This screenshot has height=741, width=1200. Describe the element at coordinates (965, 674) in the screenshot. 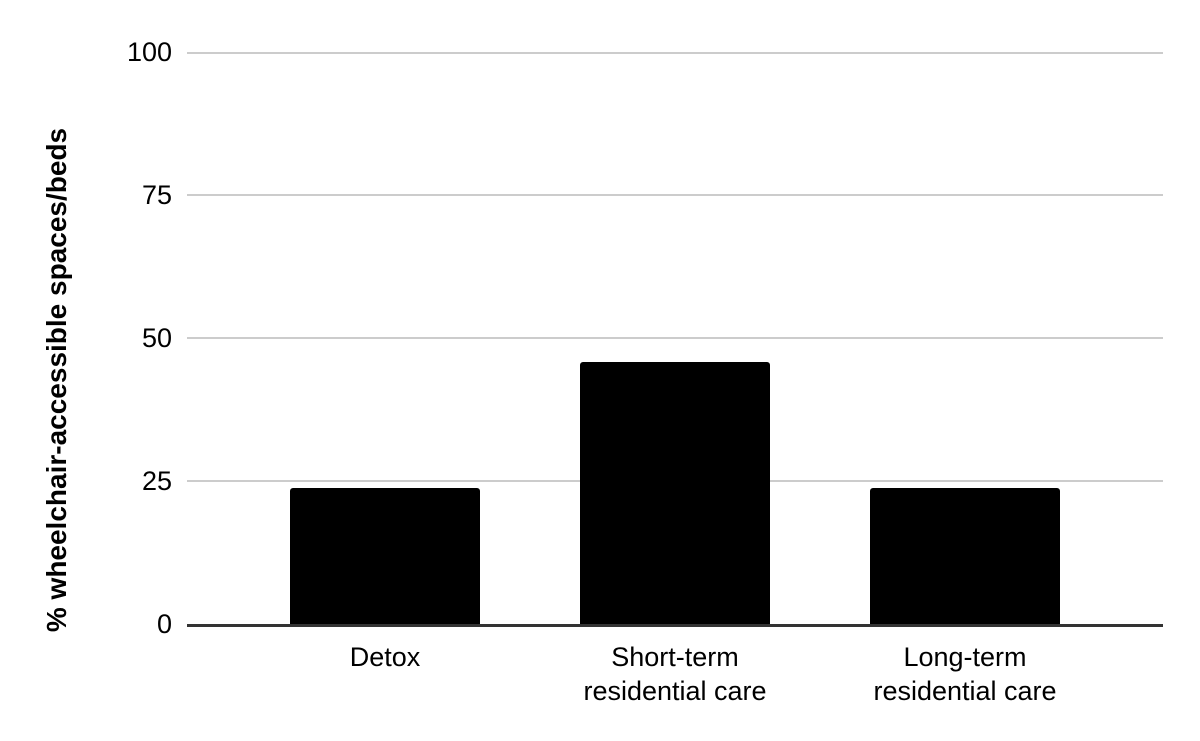

I see `x-axis-category-label: Long-term residential care` at that location.